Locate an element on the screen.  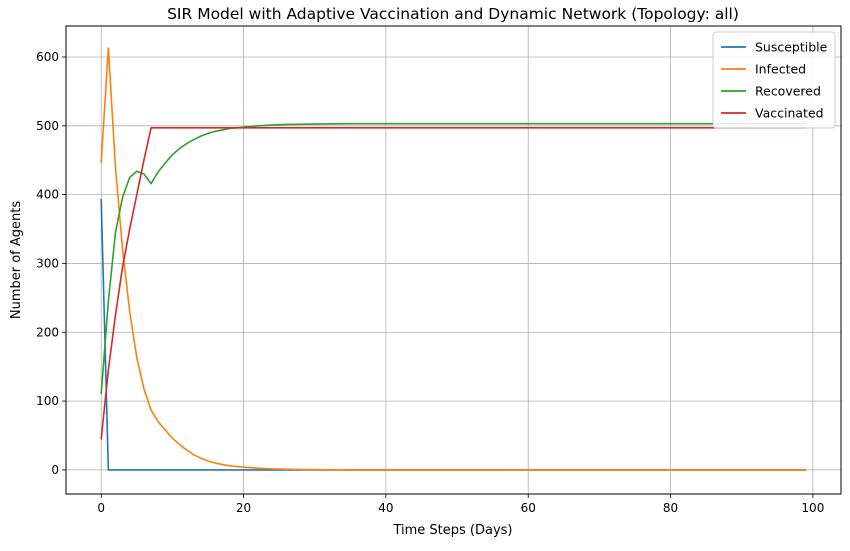
x-tick-label: 20 is located at coordinates (243, 508).